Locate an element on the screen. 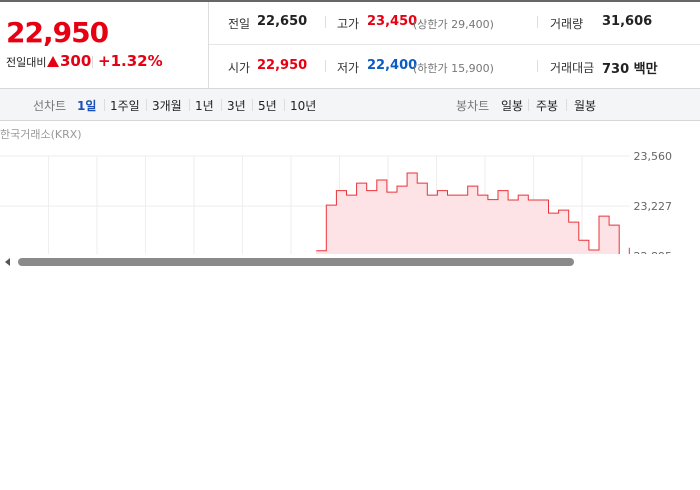 The height and width of the screenshot is (490, 700). value: 22,950 is located at coordinates (282, 65).